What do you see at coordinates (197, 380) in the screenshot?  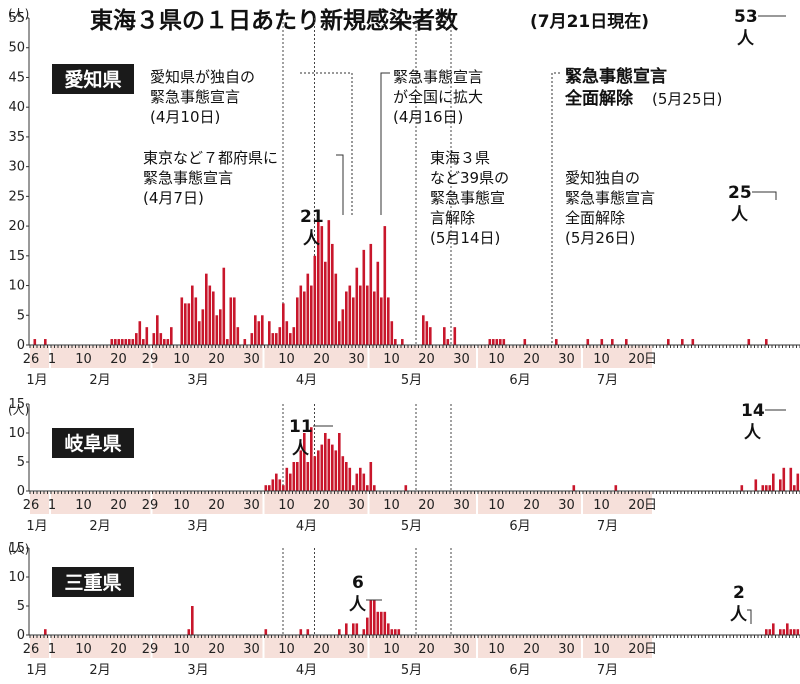 I see `month-label: 3月` at bounding box center [197, 380].